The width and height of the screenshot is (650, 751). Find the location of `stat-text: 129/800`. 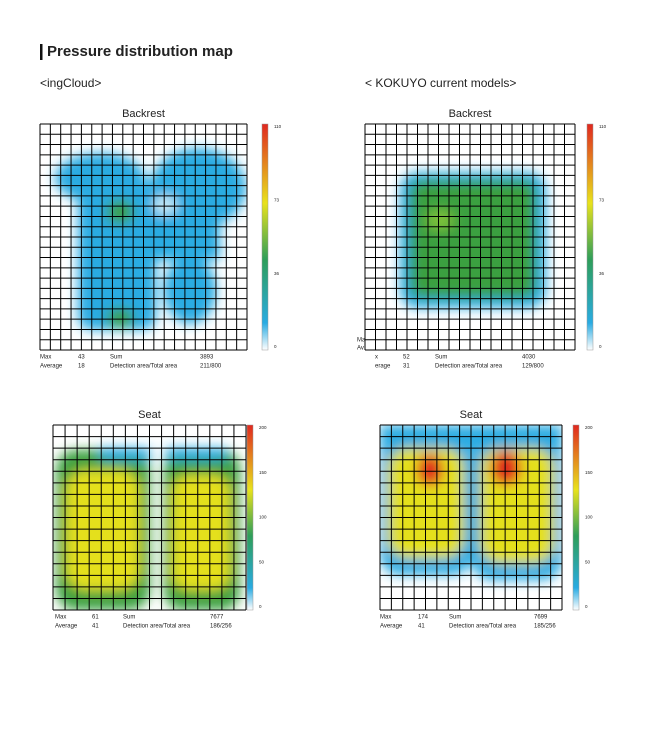

stat-text: 129/800 is located at coordinates (533, 367).